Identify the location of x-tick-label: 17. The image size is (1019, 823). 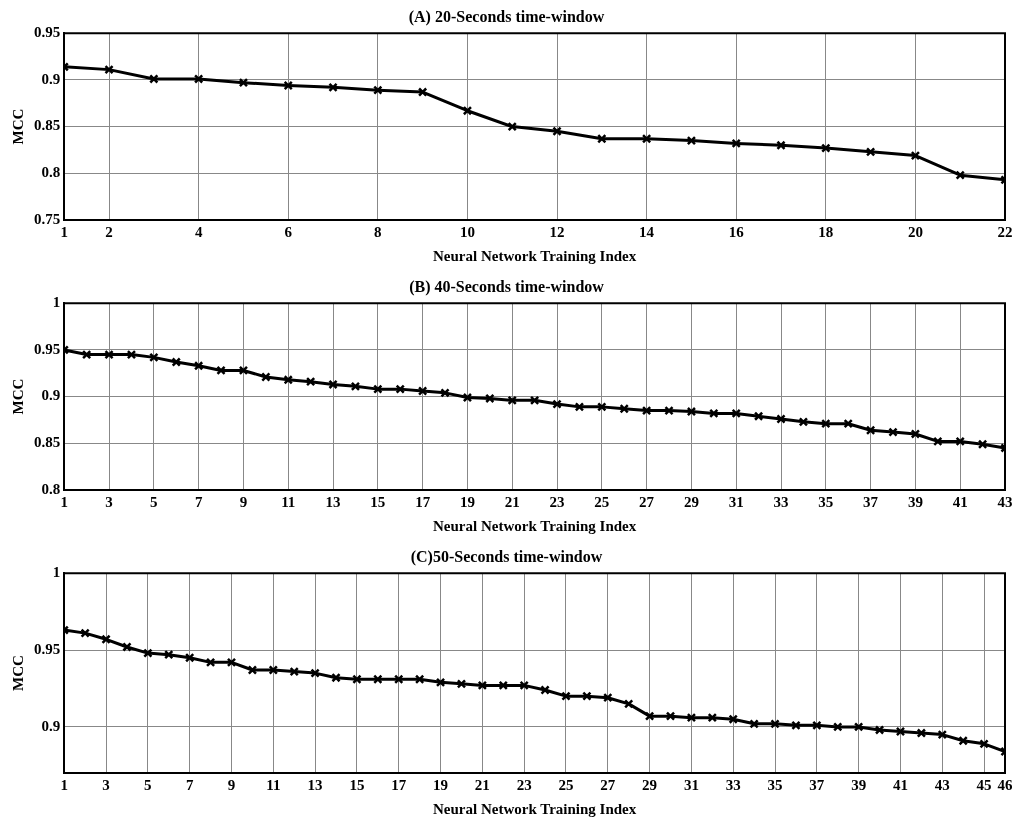
(423, 501).